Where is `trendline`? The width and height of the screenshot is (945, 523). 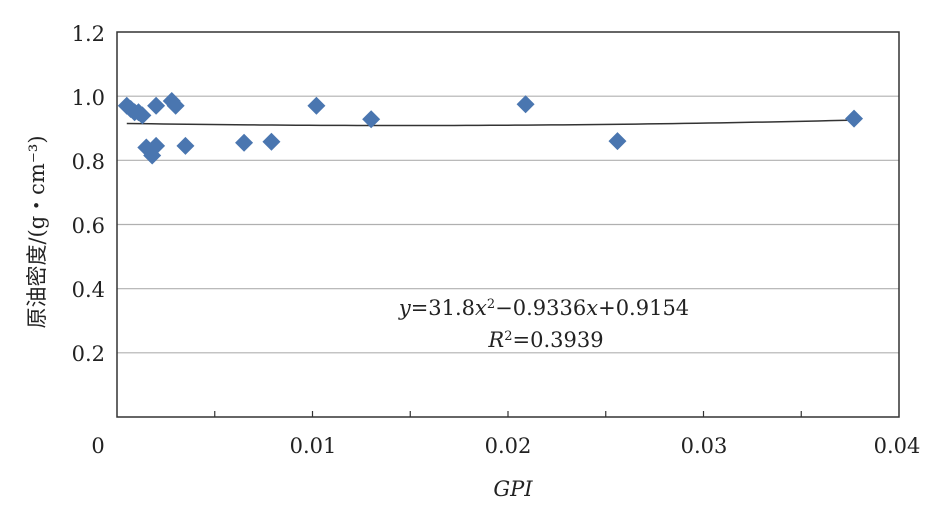 trendline is located at coordinates (490, 123).